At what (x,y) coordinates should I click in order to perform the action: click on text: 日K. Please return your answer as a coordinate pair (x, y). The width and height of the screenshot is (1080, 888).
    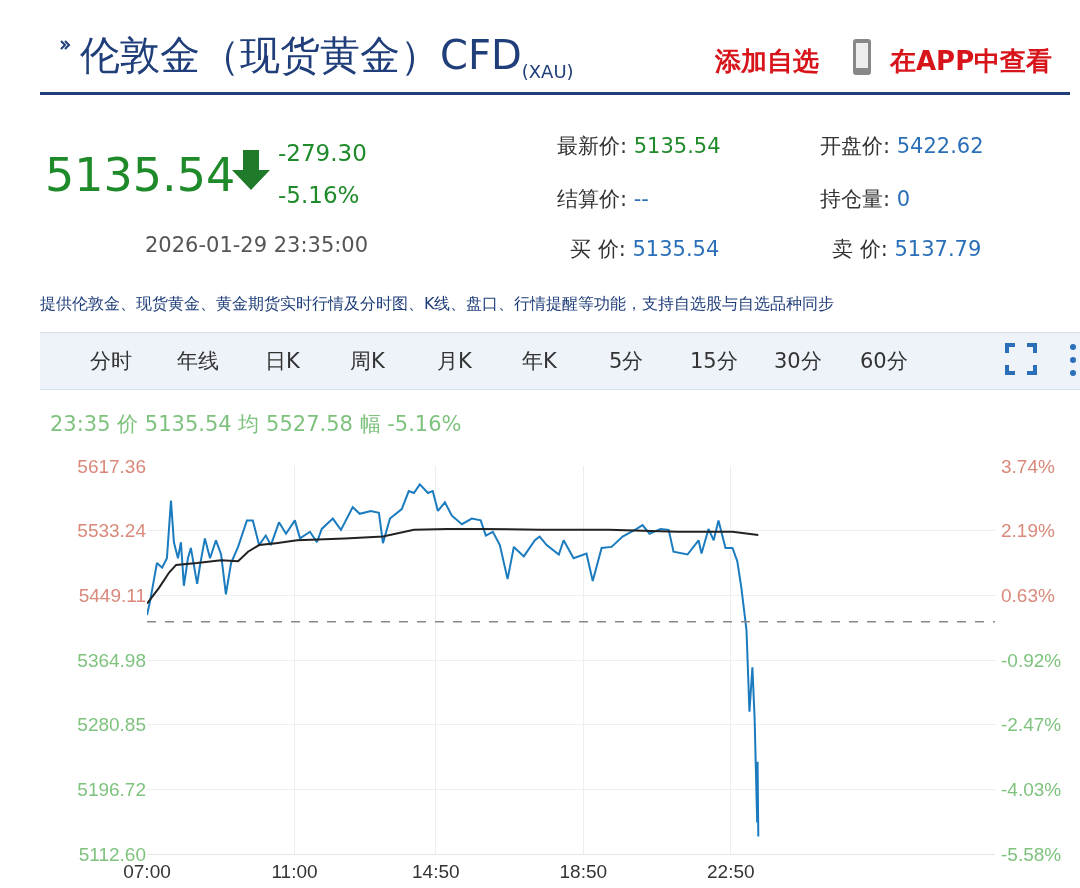
    Looking at the image, I should click on (282, 361).